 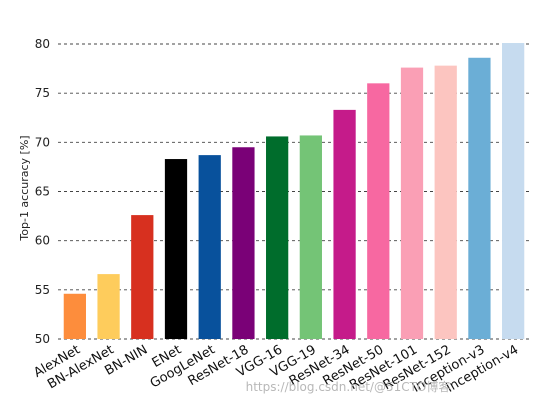 What do you see at coordinates (42, 93) in the screenshot?
I see `y-tick-label: 75` at bounding box center [42, 93].